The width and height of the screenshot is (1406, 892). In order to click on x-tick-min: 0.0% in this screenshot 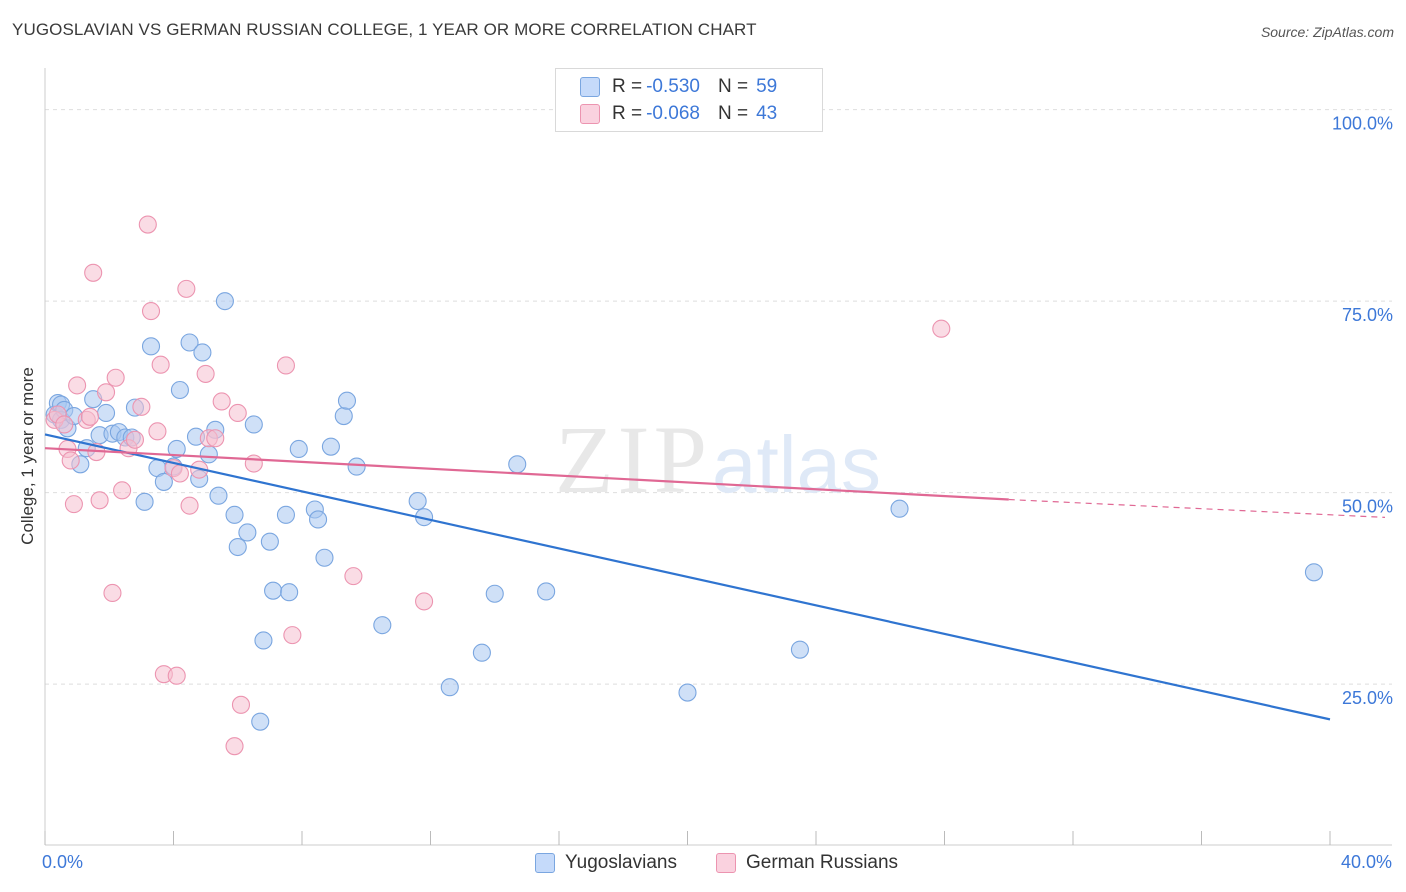, I will do `click(63, 862)`.